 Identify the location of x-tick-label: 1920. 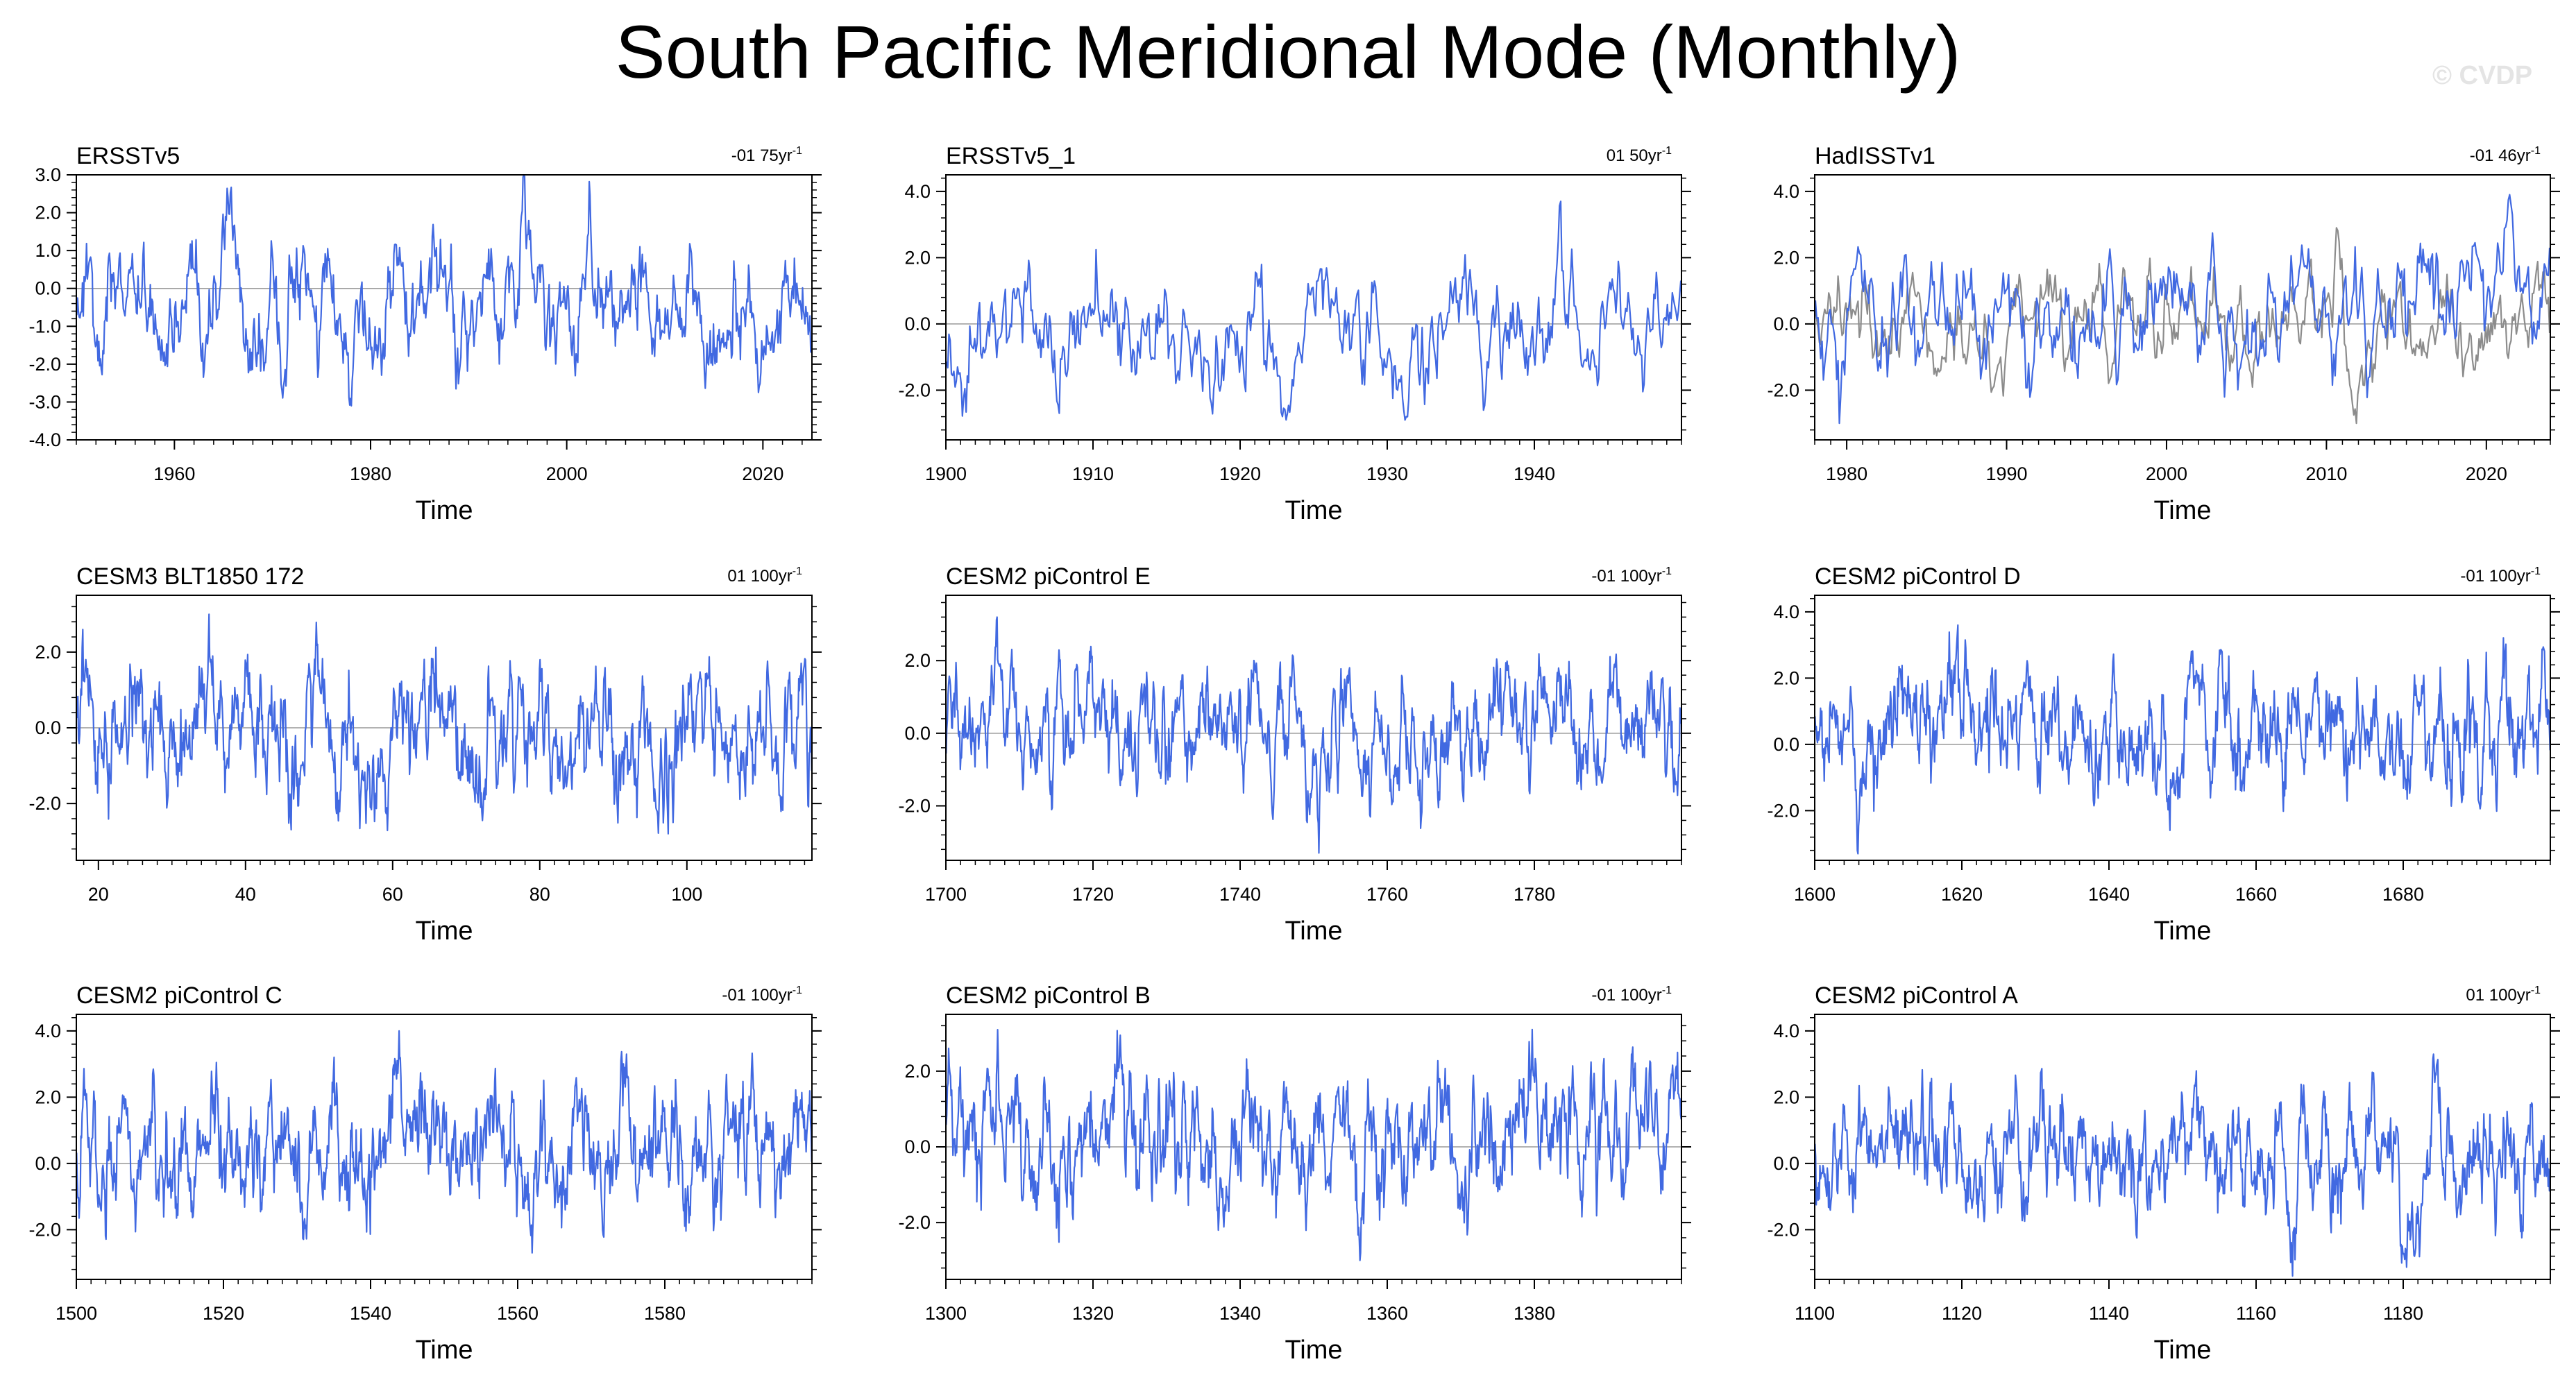
(1240, 473).